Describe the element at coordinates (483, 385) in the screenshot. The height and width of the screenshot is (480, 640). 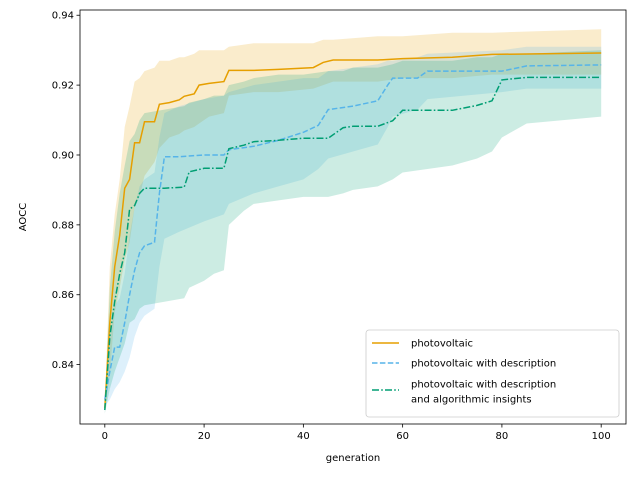
I see `legend-label-3: photovoltaic with description` at that location.